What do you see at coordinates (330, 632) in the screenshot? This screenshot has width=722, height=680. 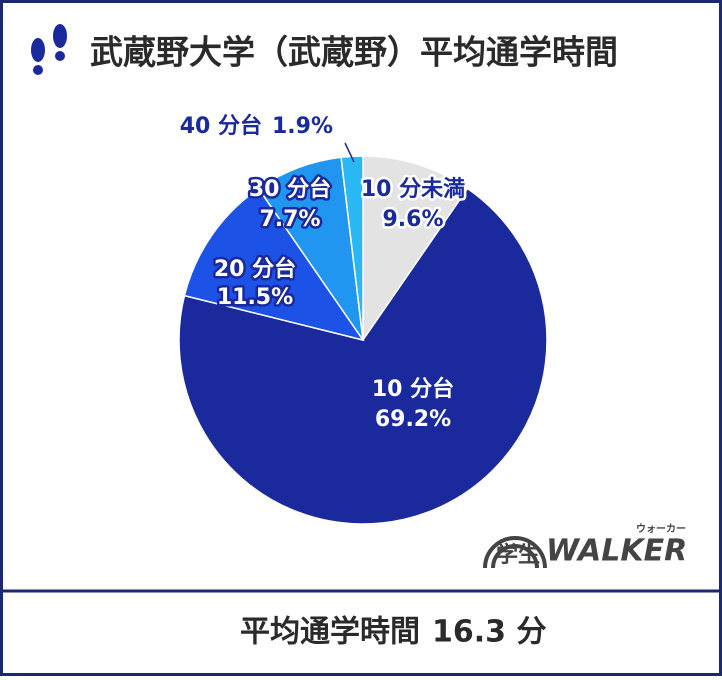 I see `summary-label: 平均通学時間` at bounding box center [330, 632].